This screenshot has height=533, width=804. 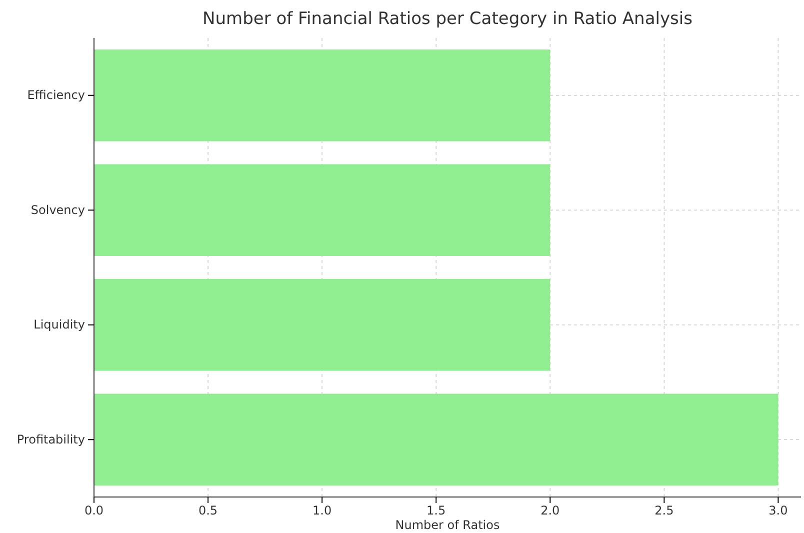 I want to click on x-tick-label: 2.5, so click(x=664, y=511).